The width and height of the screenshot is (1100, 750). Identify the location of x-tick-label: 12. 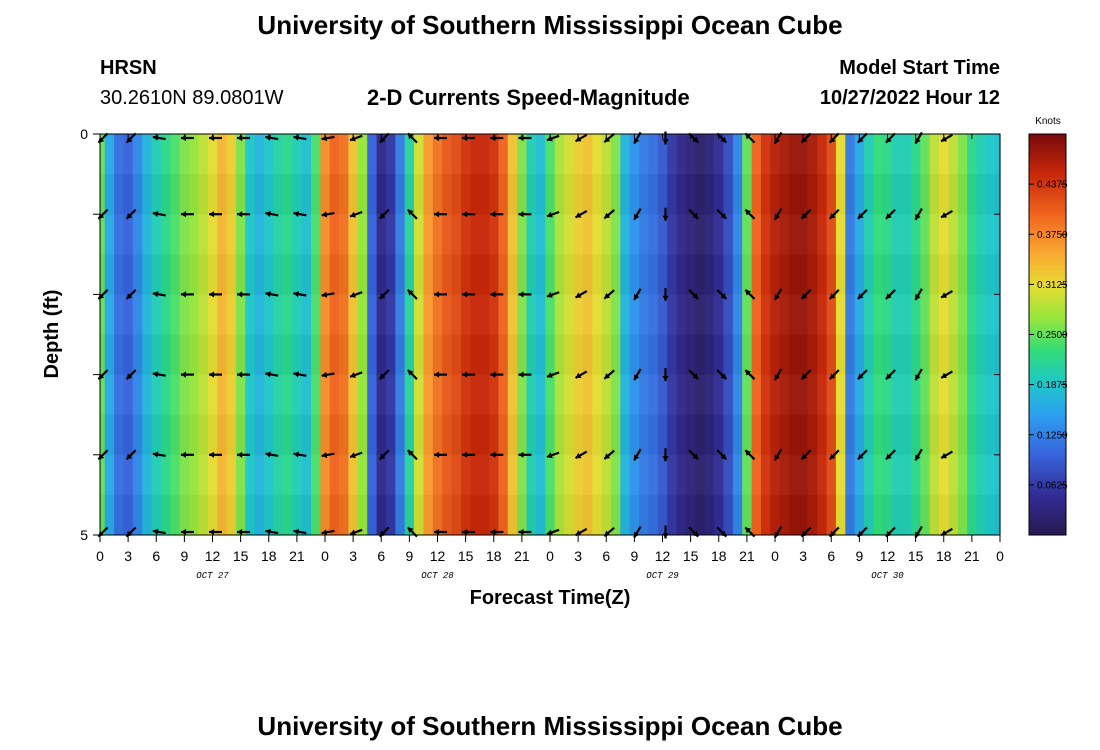
(663, 556).